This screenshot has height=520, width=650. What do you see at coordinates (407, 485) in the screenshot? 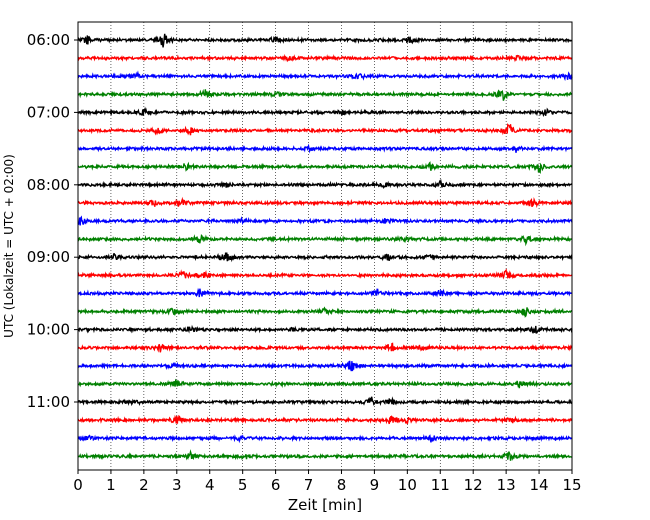
I see `x-tick-label: 10` at bounding box center [407, 485].